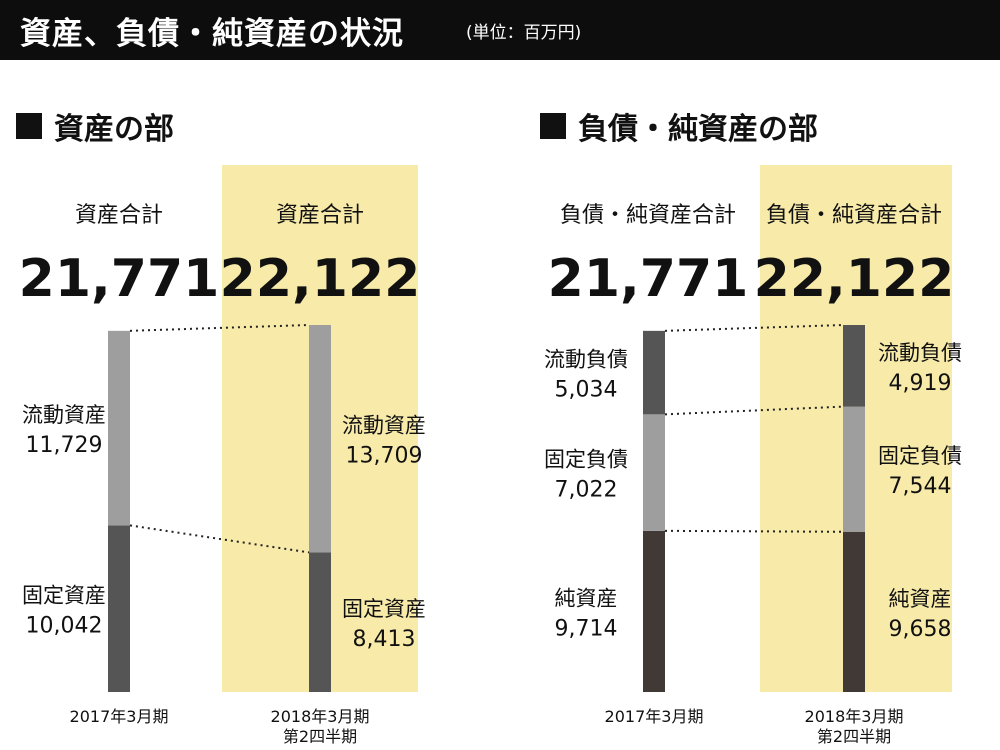 This screenshot has height=750, width=1000. Describe the element at coordinates (524, 33) in the screenshot. I see `unit-note: (単位：百万円)` at that location.